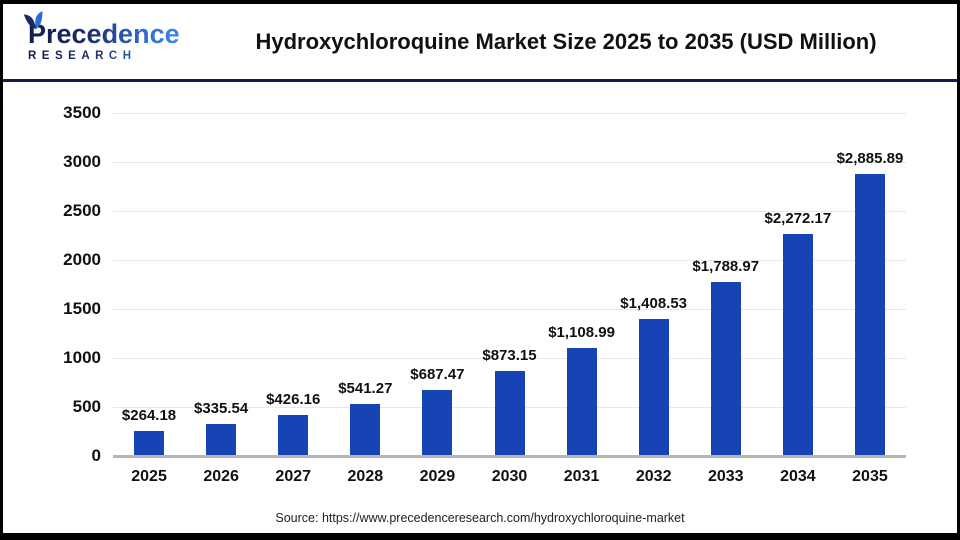  Describe the element at coordinates (293, 476) in the screenshot. I see `x-axis-label: 2027` at that location.